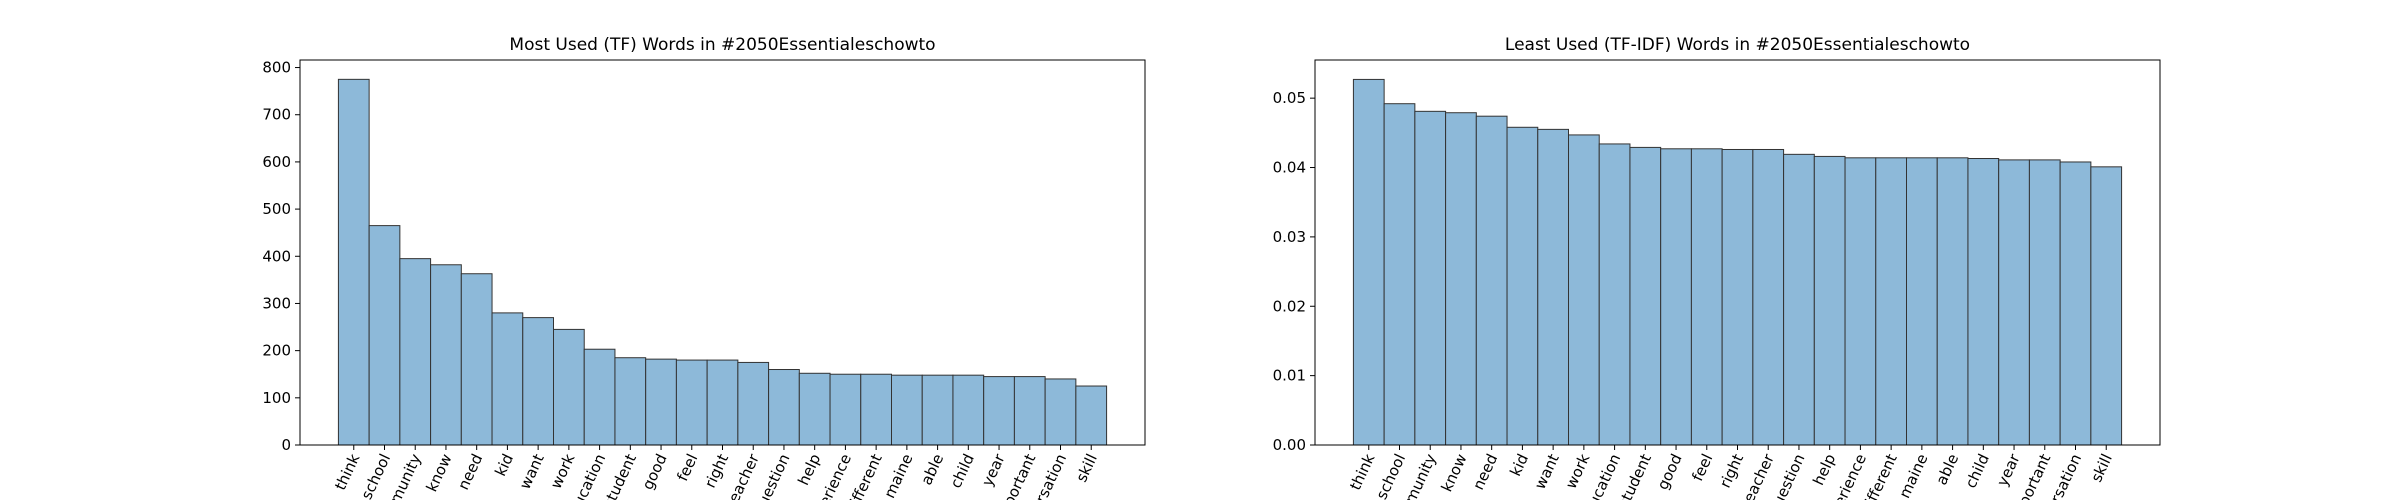 Image resolution: width=2400 pixels, height=500 pixels. I want to click on y-tick-label: 600, so click(276, 162).